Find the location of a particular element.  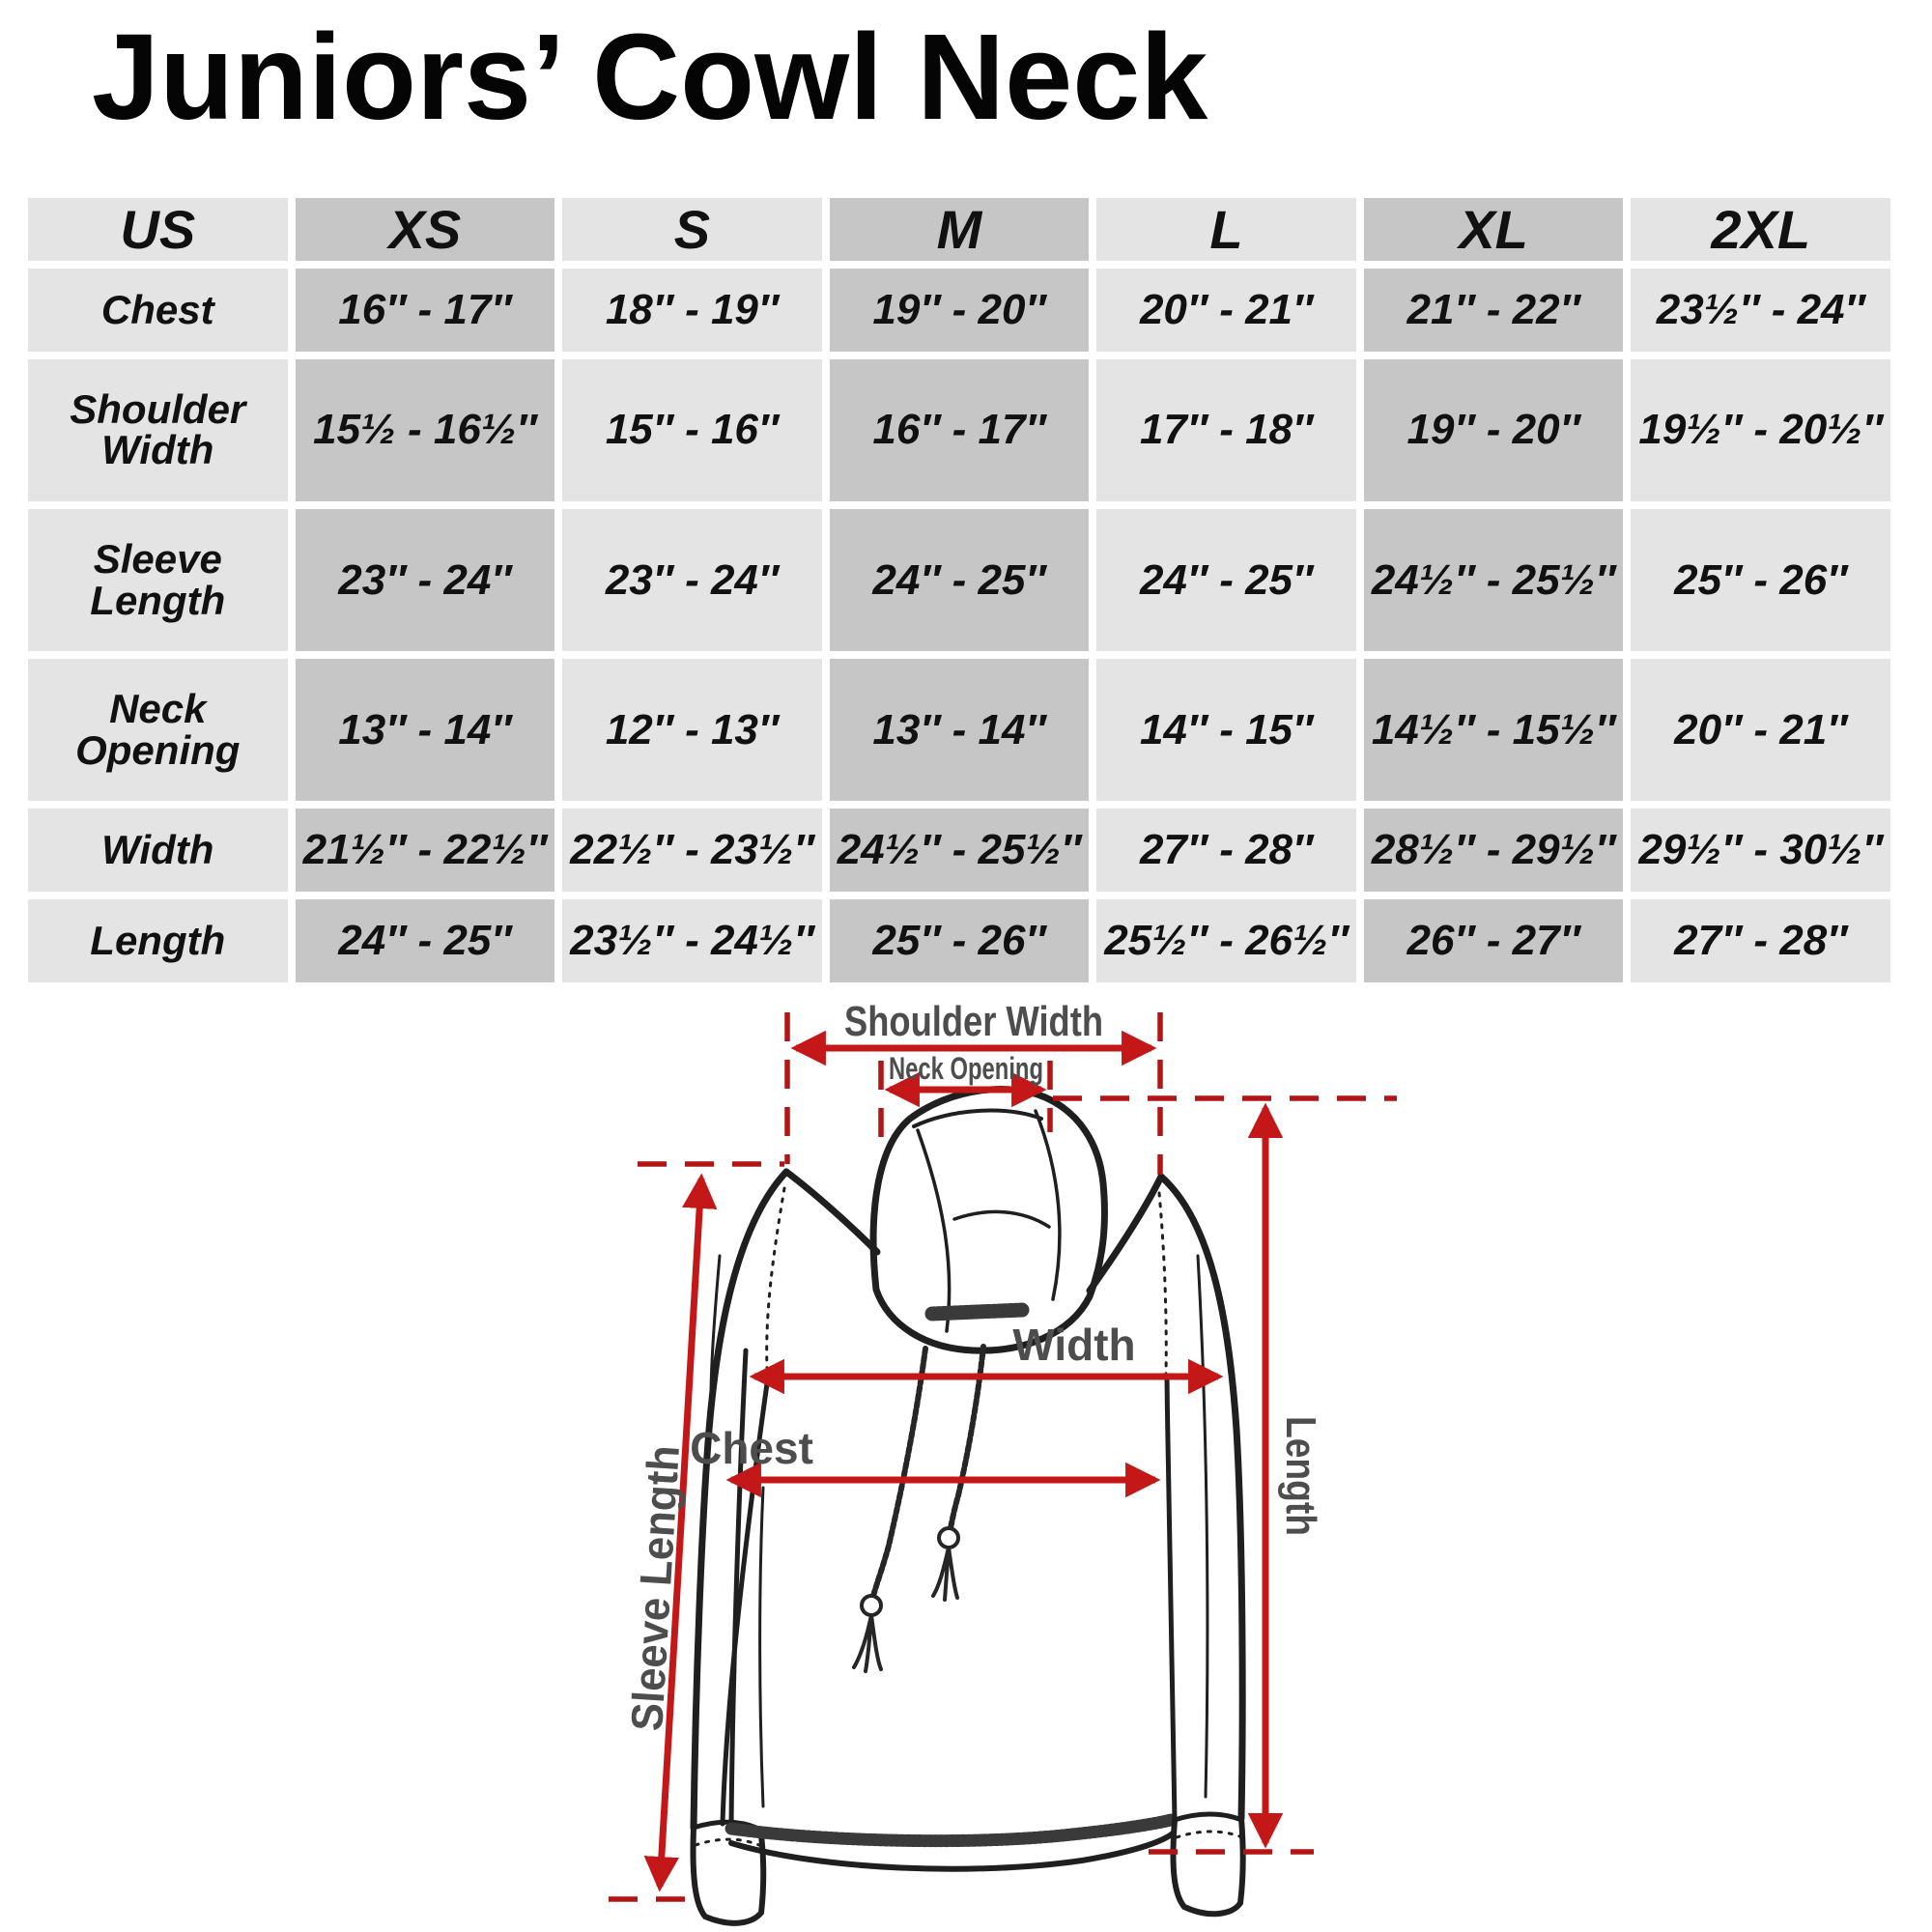

chest-2xl: 23½″ - 24″ is located at coordinates (1760, 310).